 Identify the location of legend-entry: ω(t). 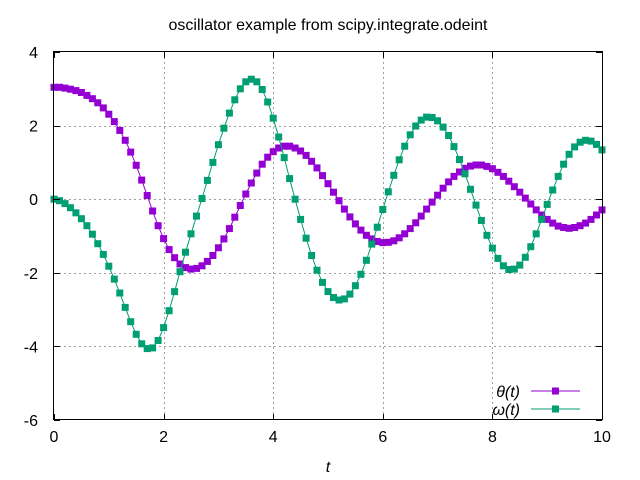
(536, 410).